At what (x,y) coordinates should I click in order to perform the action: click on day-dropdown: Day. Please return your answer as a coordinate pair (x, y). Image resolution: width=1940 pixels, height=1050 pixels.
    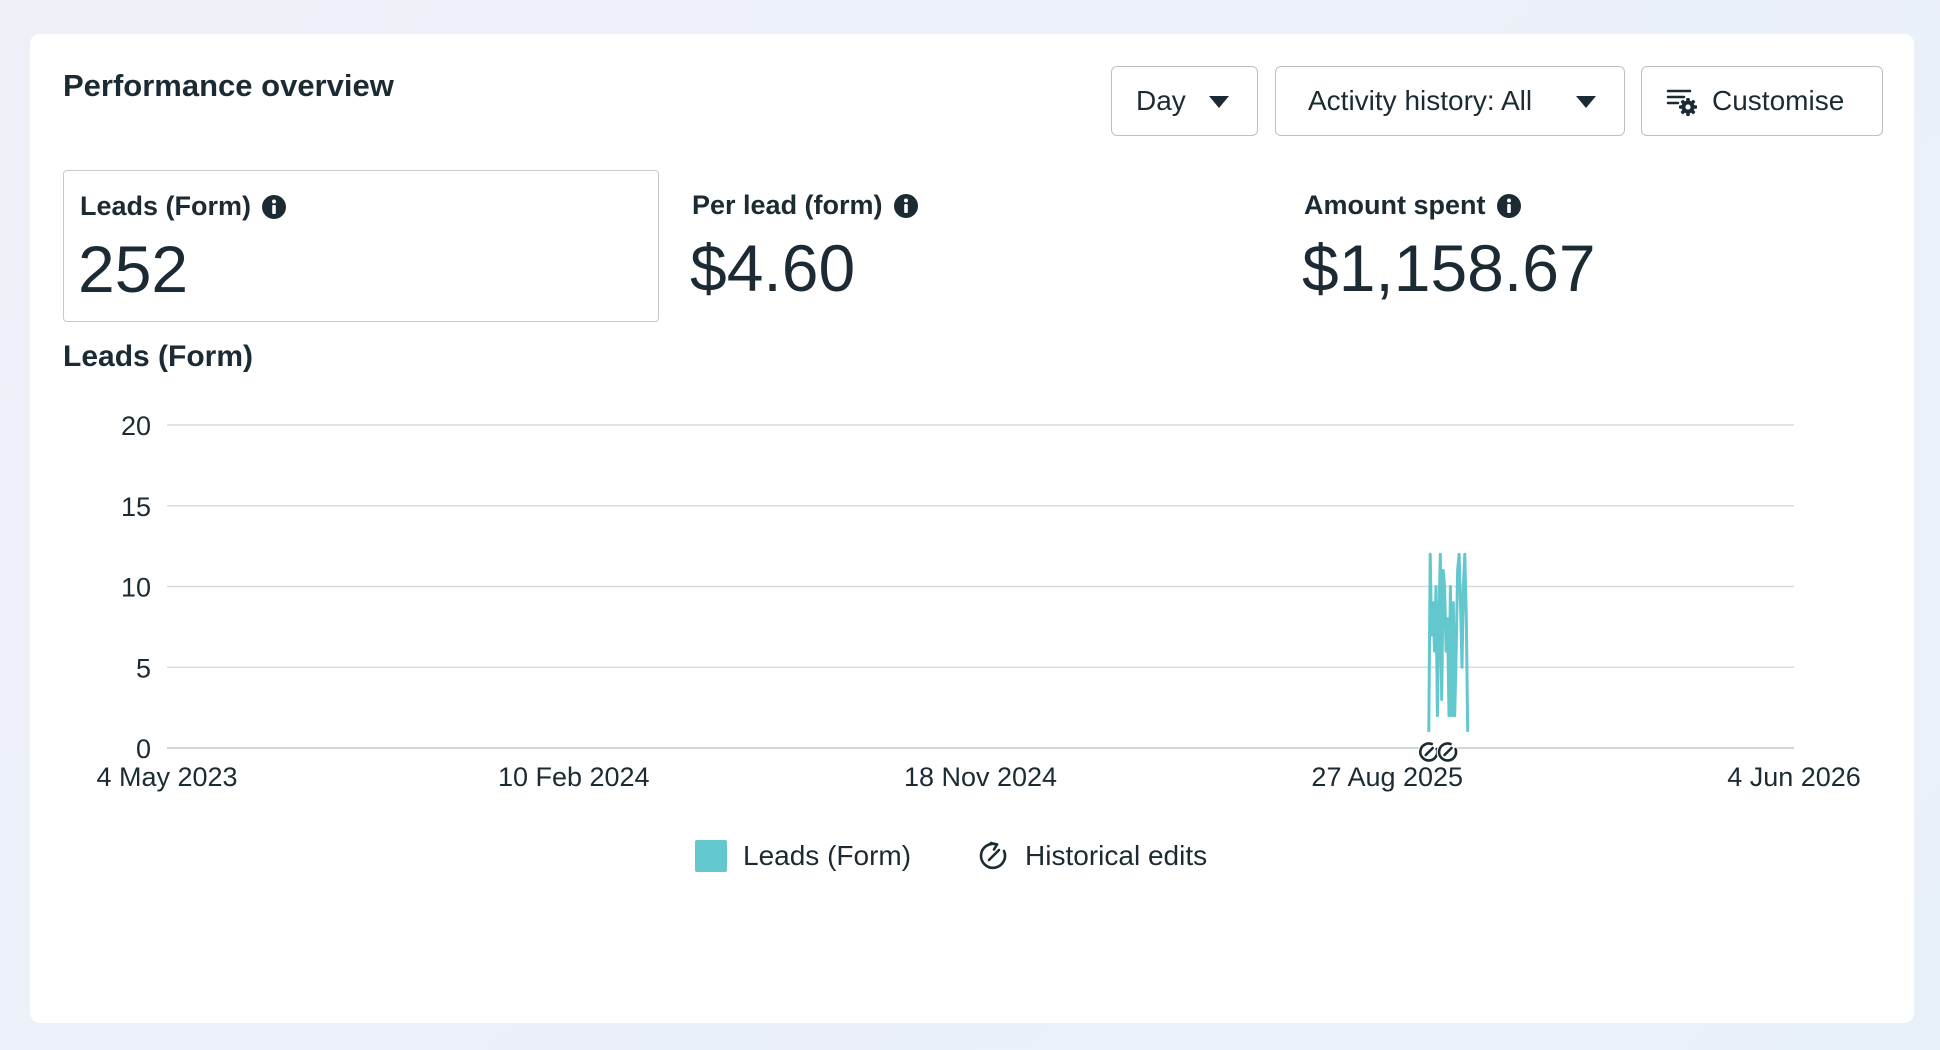
    Looking at the image, I should click on (1184, 101).